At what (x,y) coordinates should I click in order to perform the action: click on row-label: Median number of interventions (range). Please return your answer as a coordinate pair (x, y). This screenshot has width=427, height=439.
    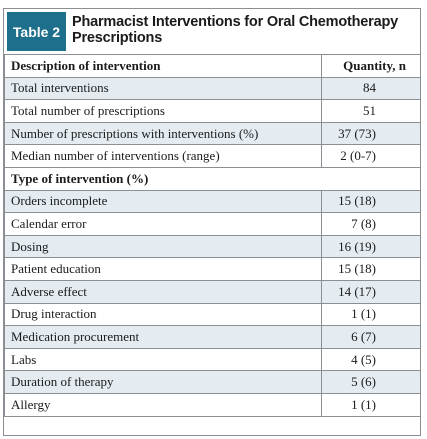
    Looking at the image, I should click on (163, 156).